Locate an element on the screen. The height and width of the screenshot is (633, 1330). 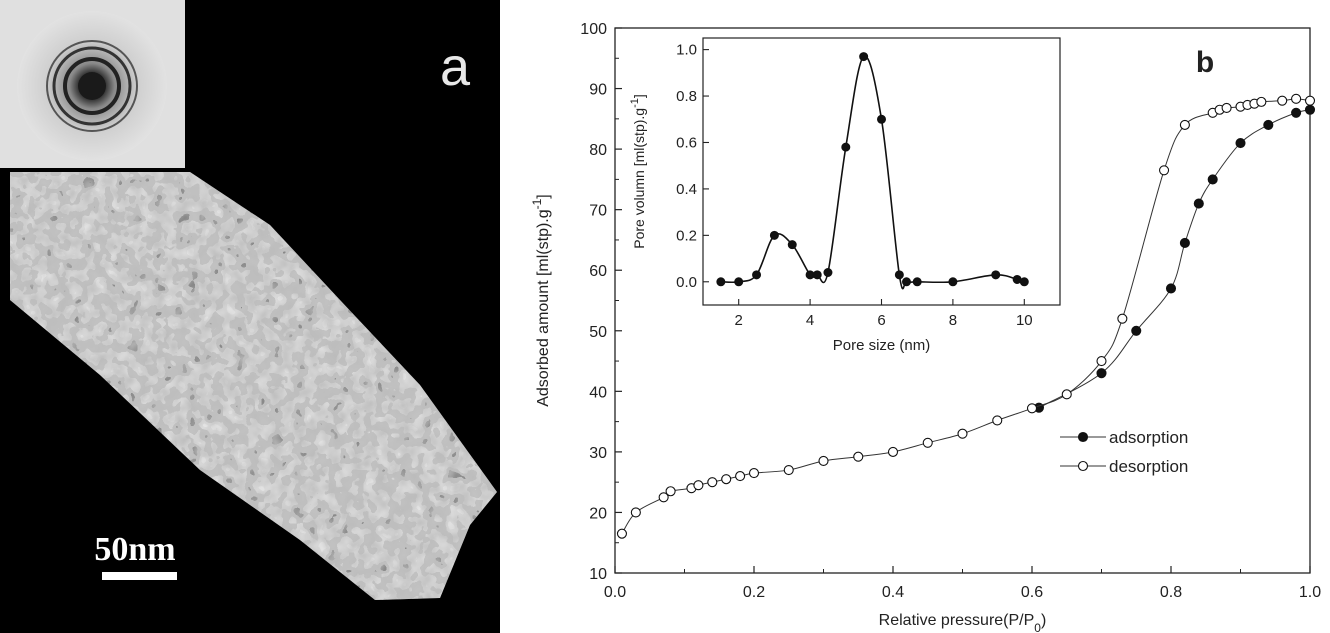
x-axis-label: Relative pressure(P/P0) is located at coordinates (963, 622).